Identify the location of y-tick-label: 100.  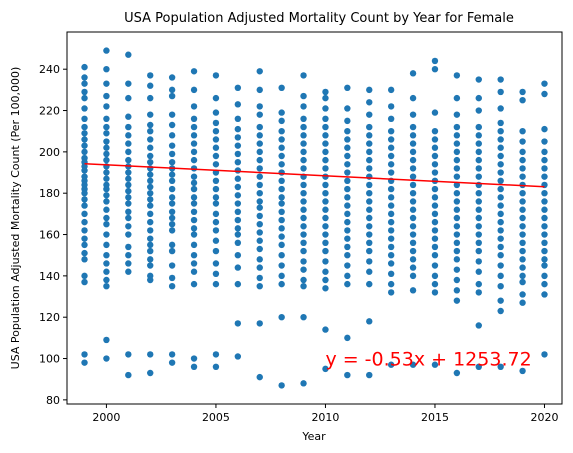
(49, 359).